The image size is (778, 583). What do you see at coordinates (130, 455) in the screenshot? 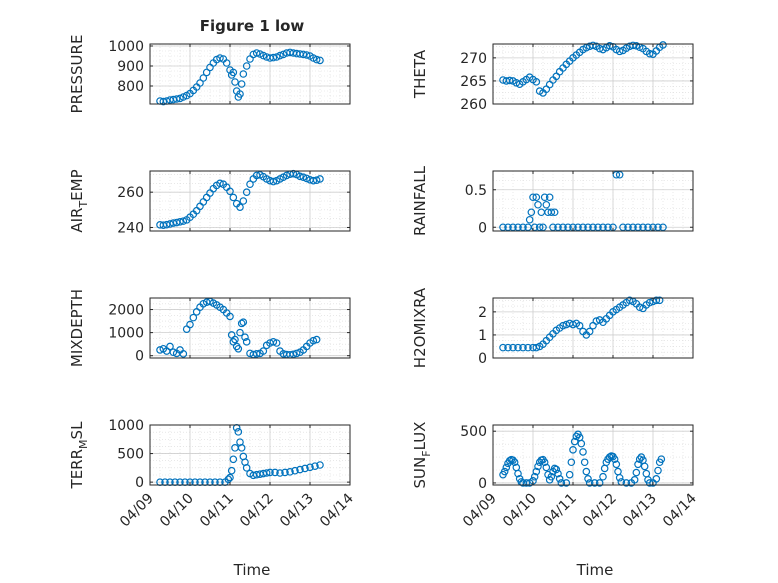
I see `y-tick-label: 500` at bounding box center [130, 455].